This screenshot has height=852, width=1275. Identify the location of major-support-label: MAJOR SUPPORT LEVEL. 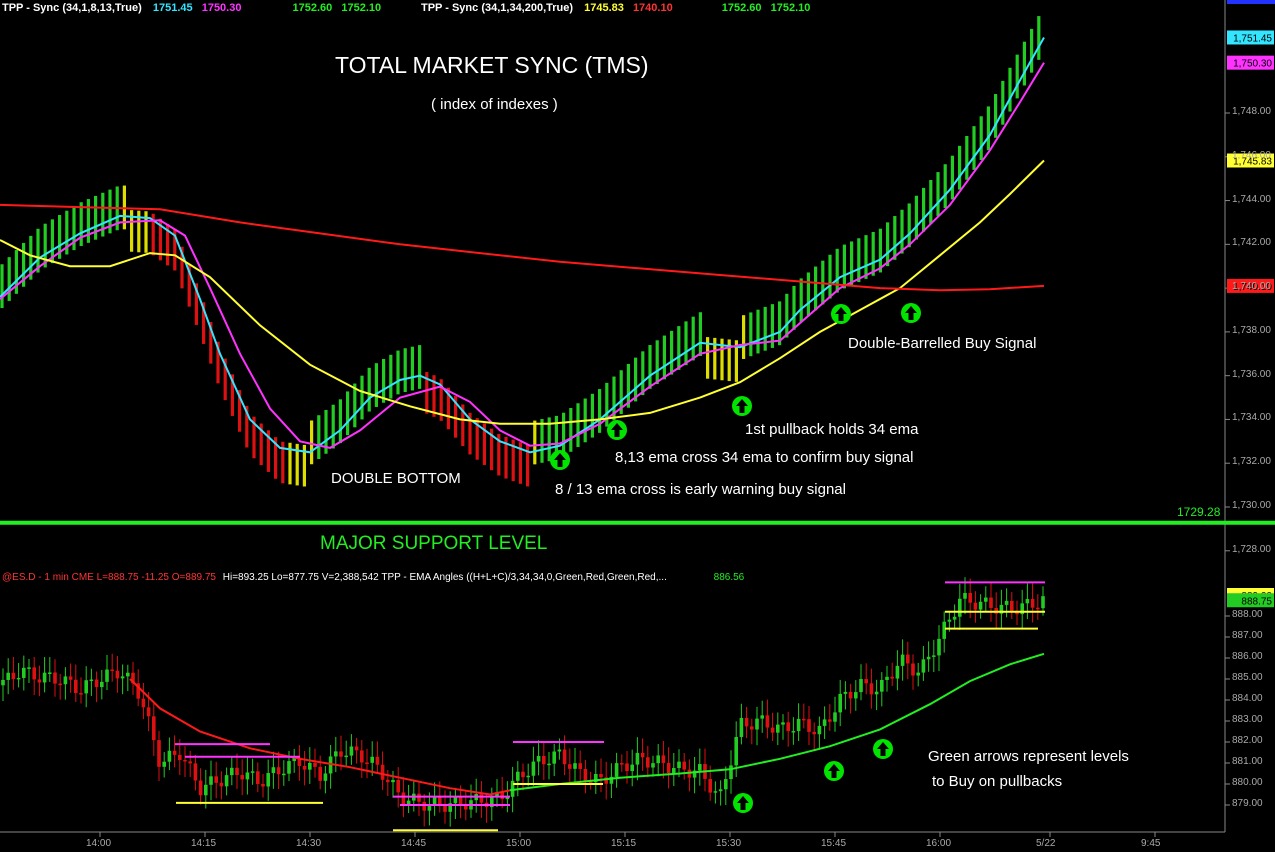
(434, 543).